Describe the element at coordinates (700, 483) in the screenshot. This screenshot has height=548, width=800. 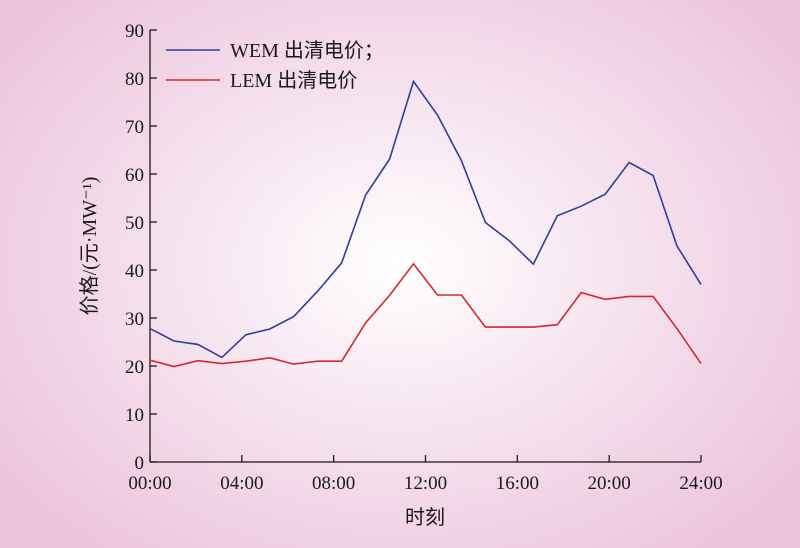
I see `x-tick-label: 24:00` at that location.